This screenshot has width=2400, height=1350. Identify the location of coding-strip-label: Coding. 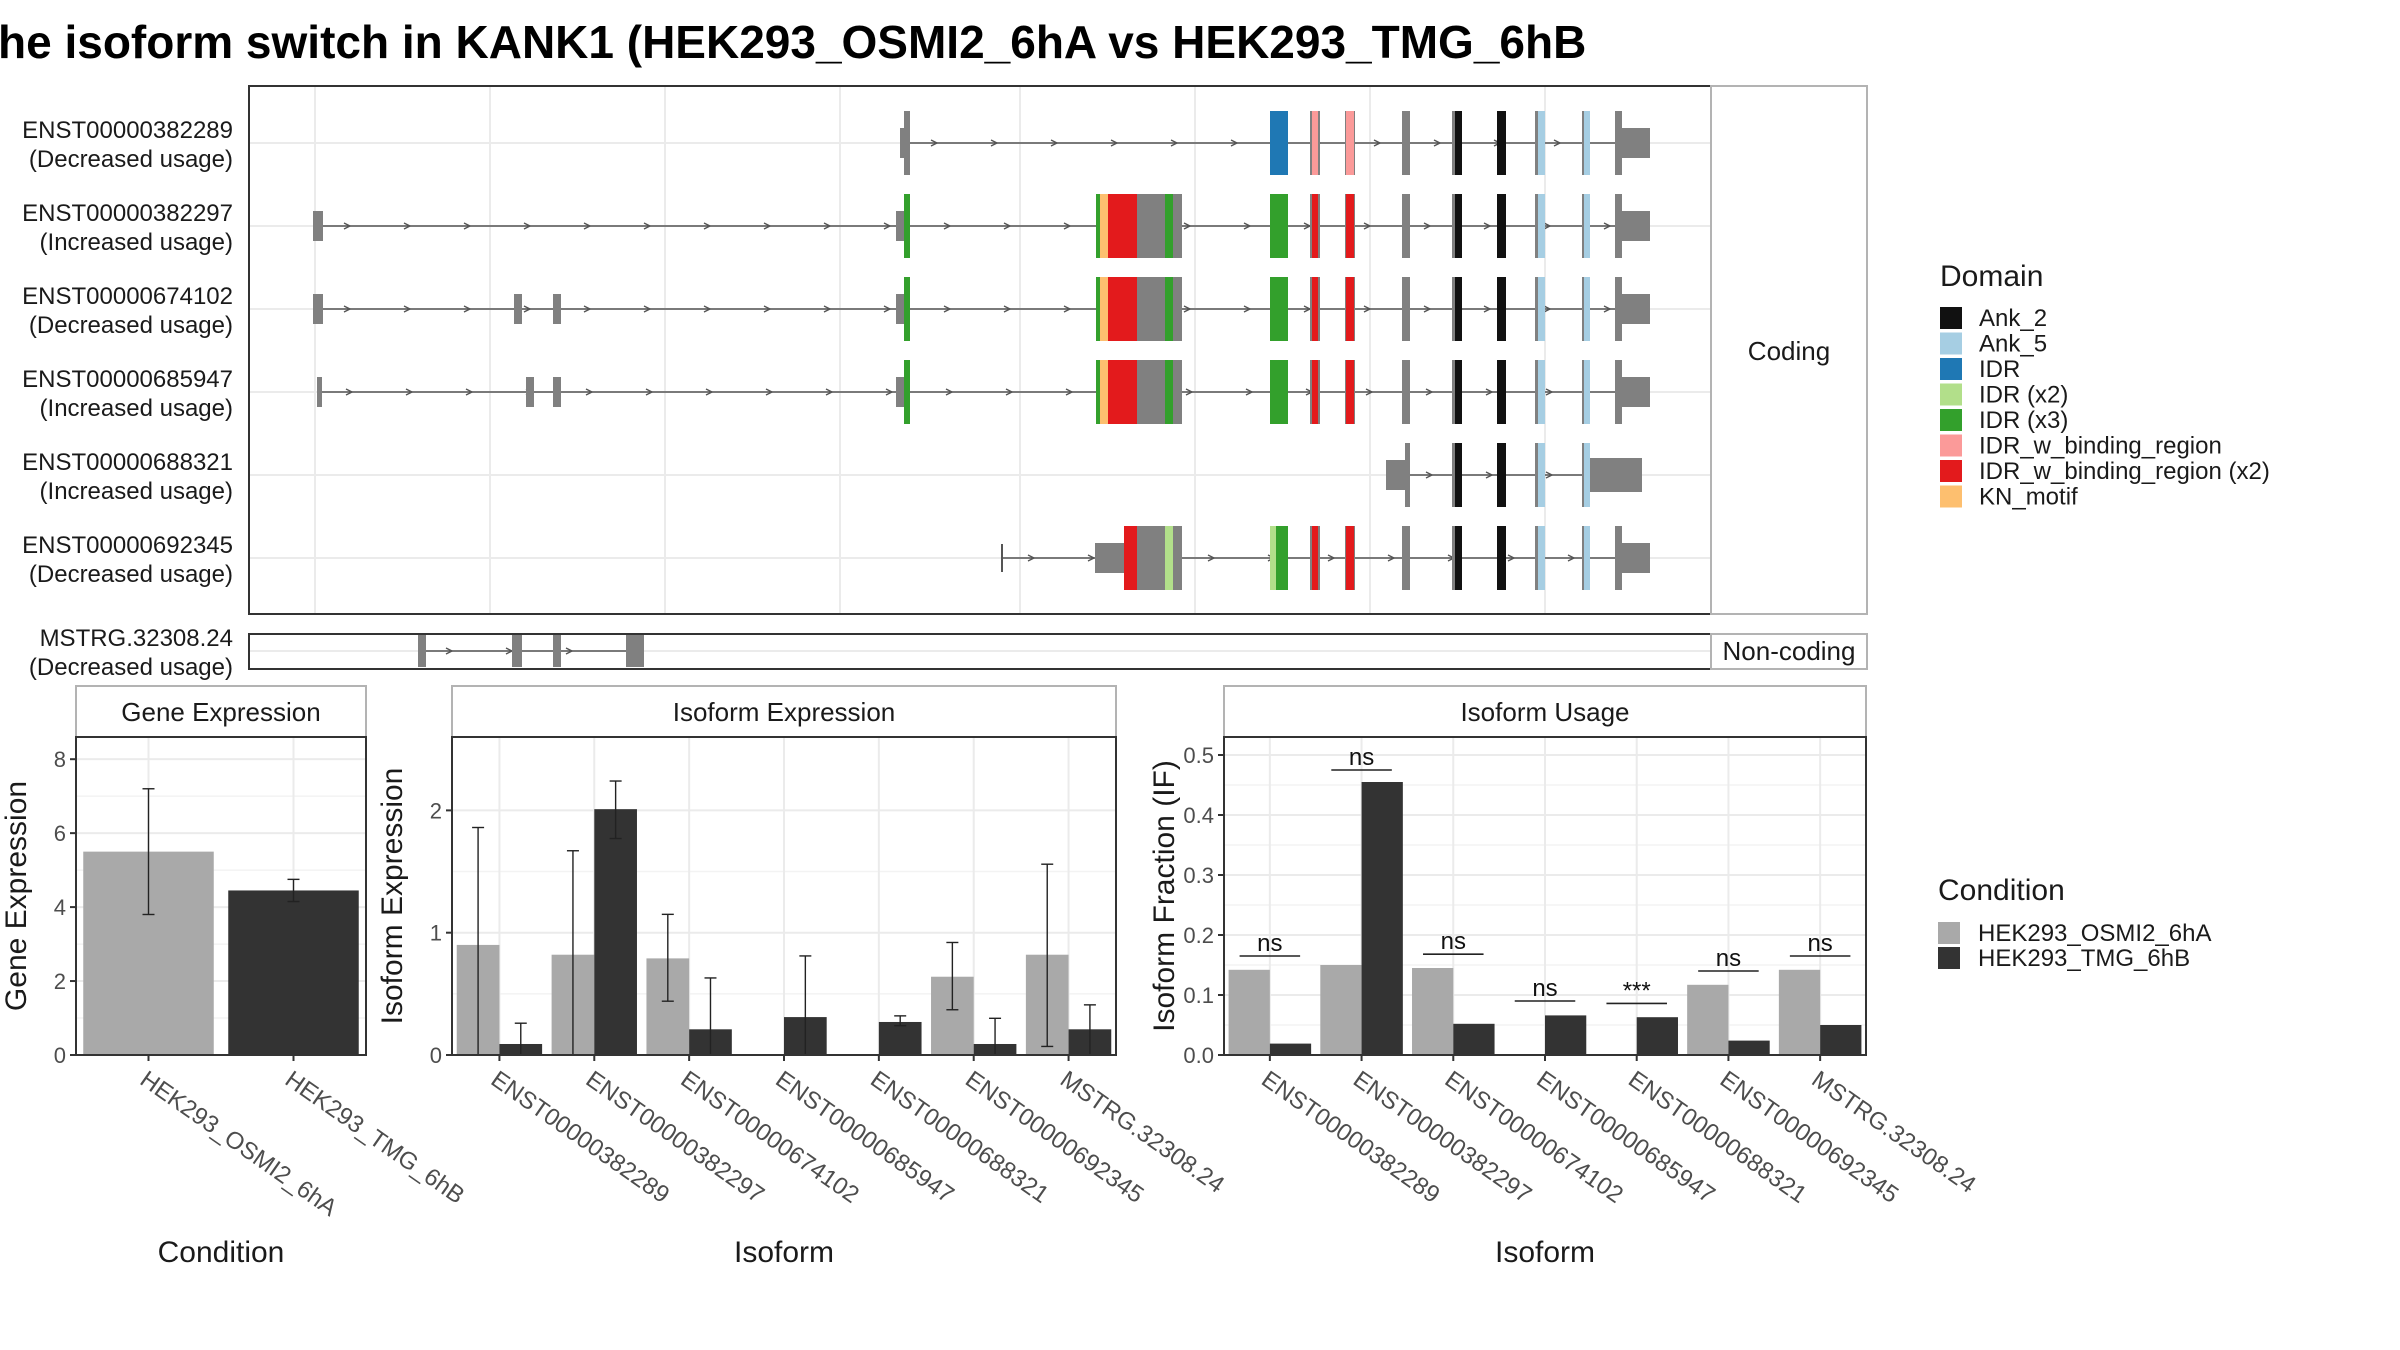
(1789, 351).